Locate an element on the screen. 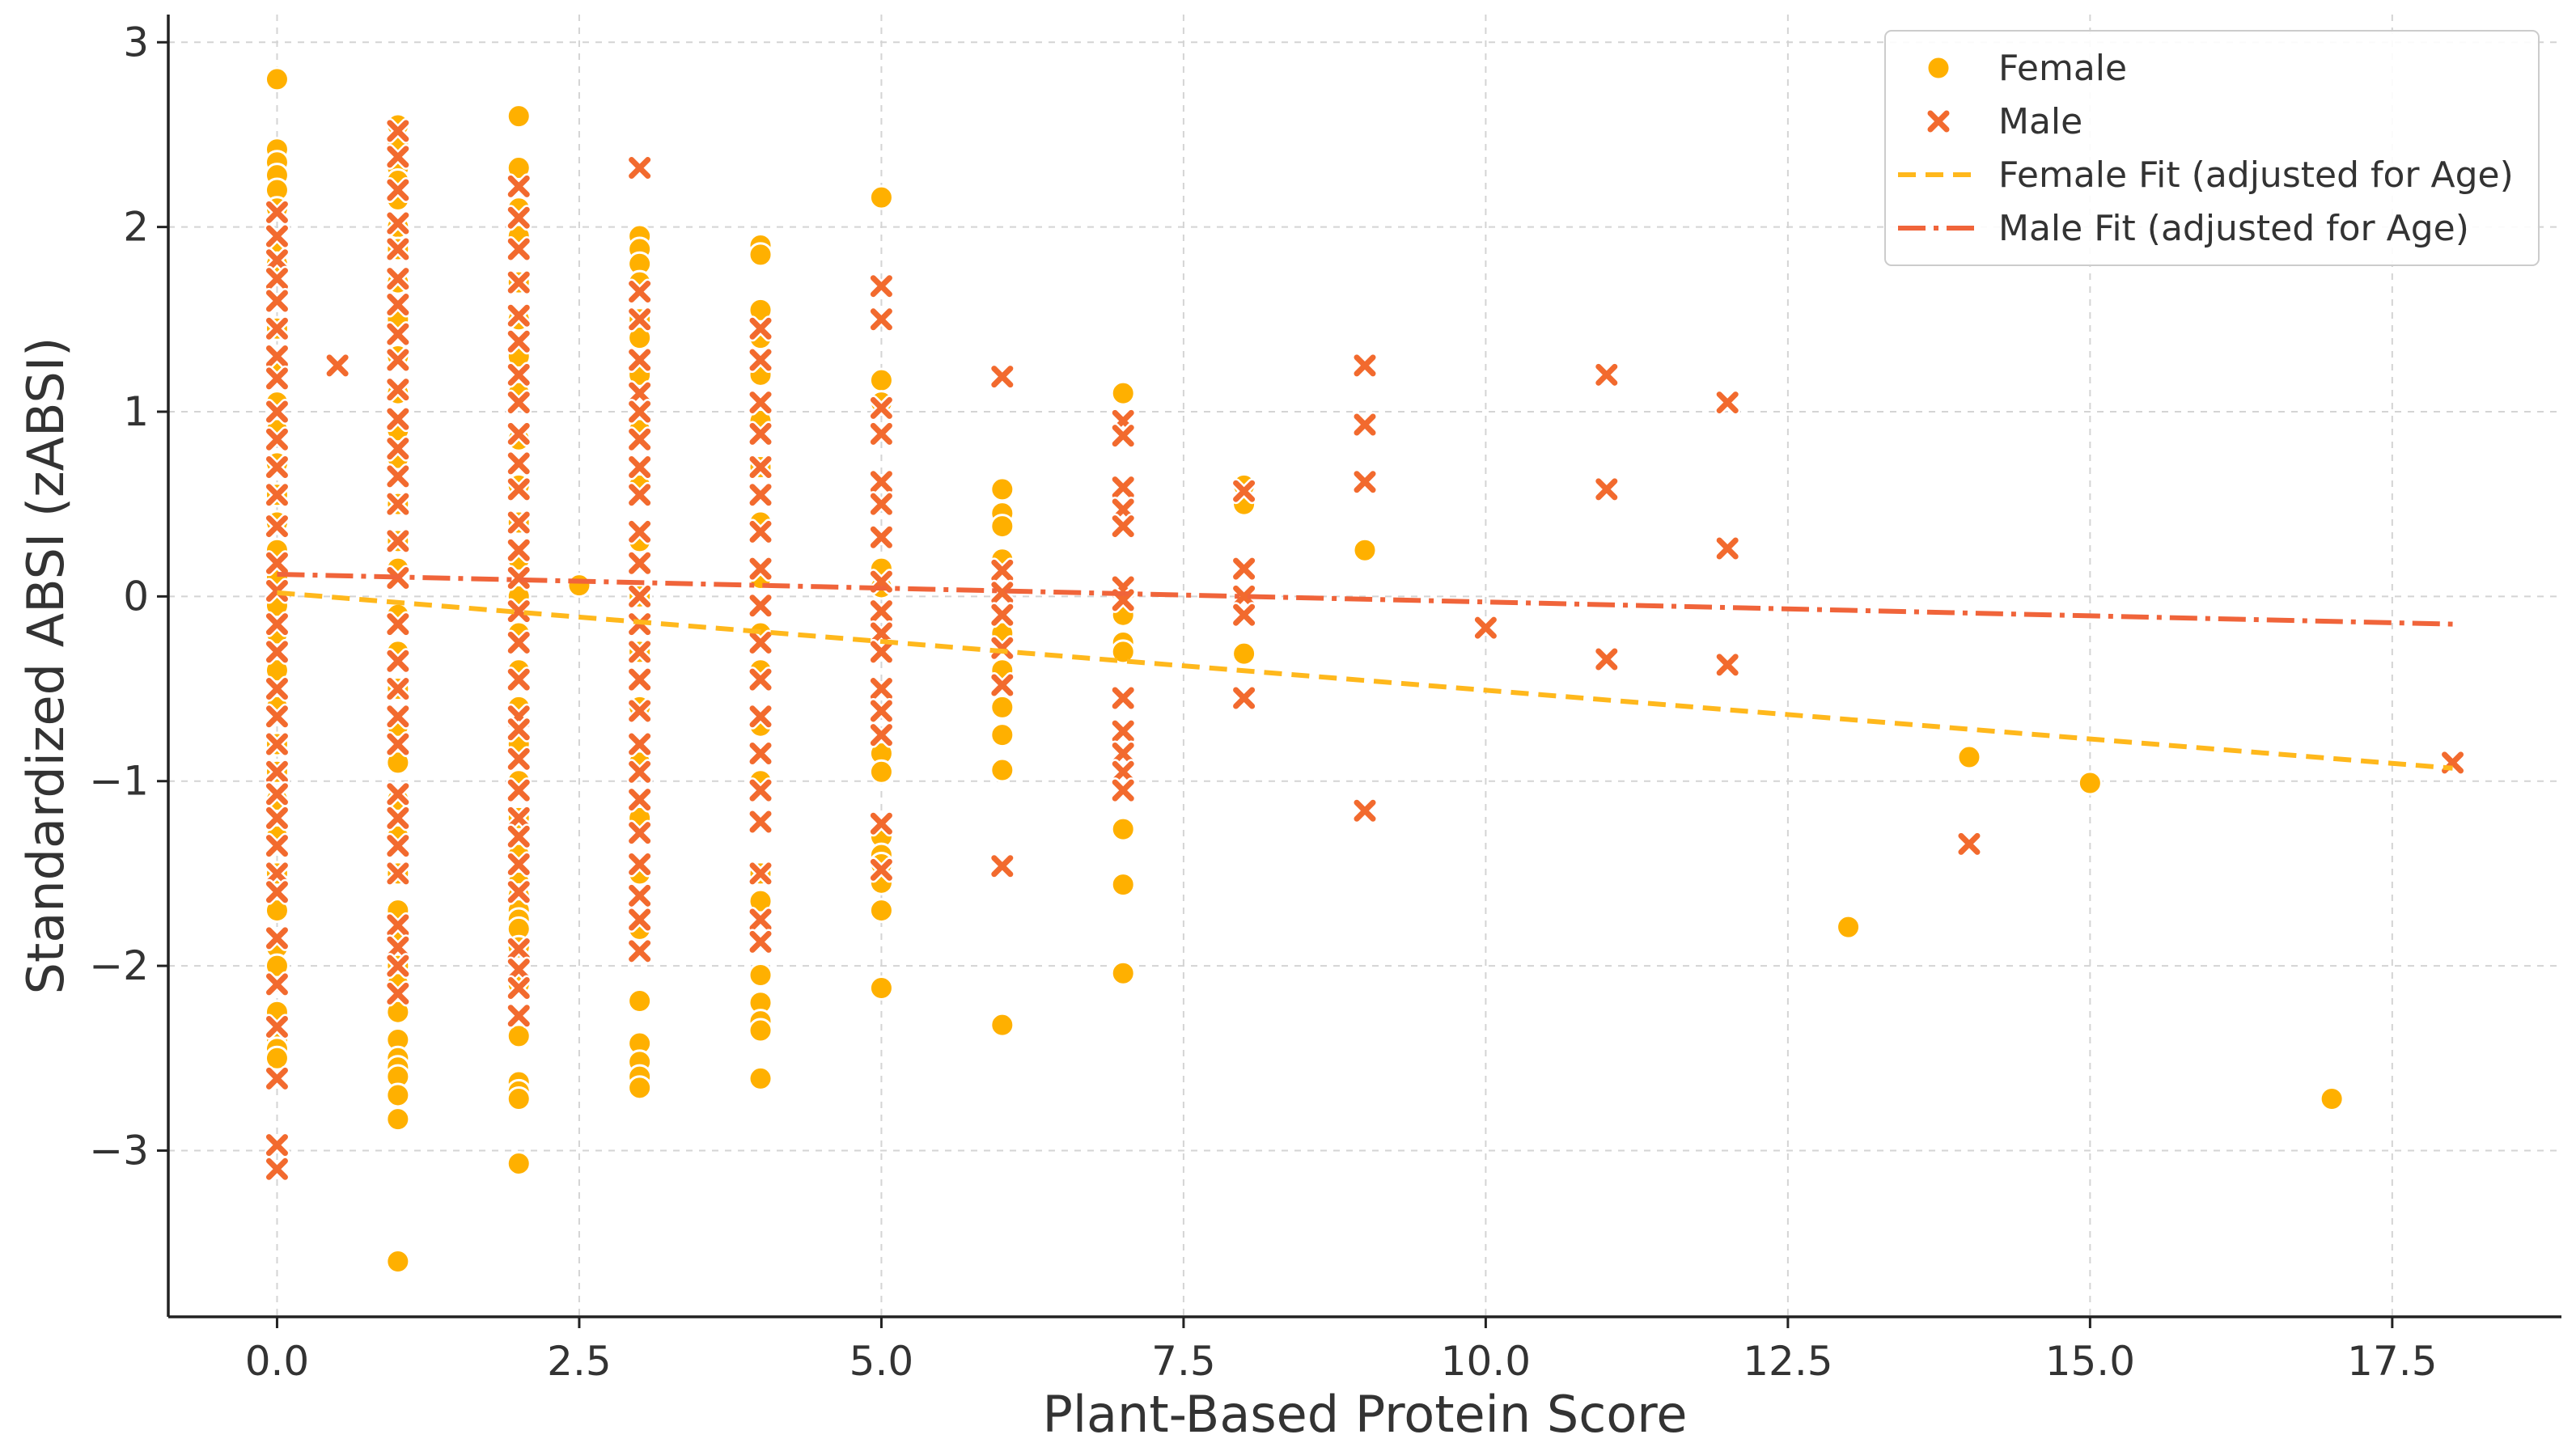 This screenshot has width=2576, height=1443. legend-entry-female-label: Female is located at coordinates (2062, 68).